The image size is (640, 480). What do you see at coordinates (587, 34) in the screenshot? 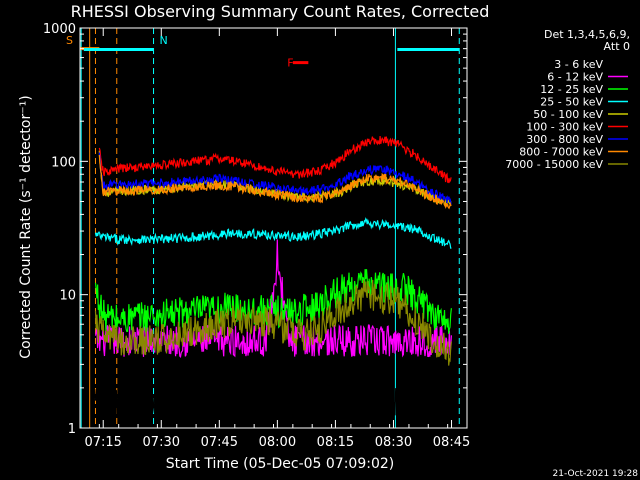
I see `legend-header: Det 1,3,4,5,6,9,` at bounding box center [587, 34].